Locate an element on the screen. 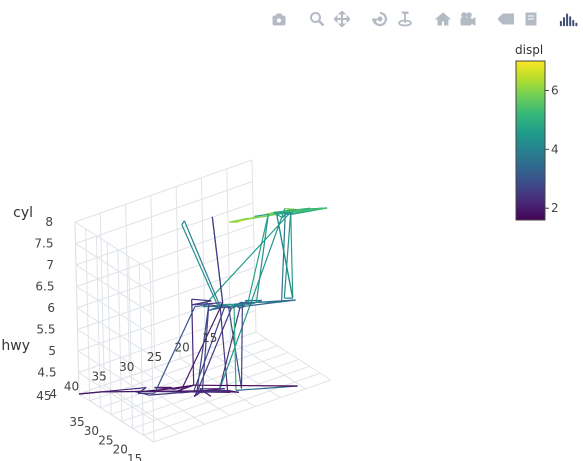 The width and height of the screenshot is (583, 461). movie-camera-icon is located at coordinates (468, 19).